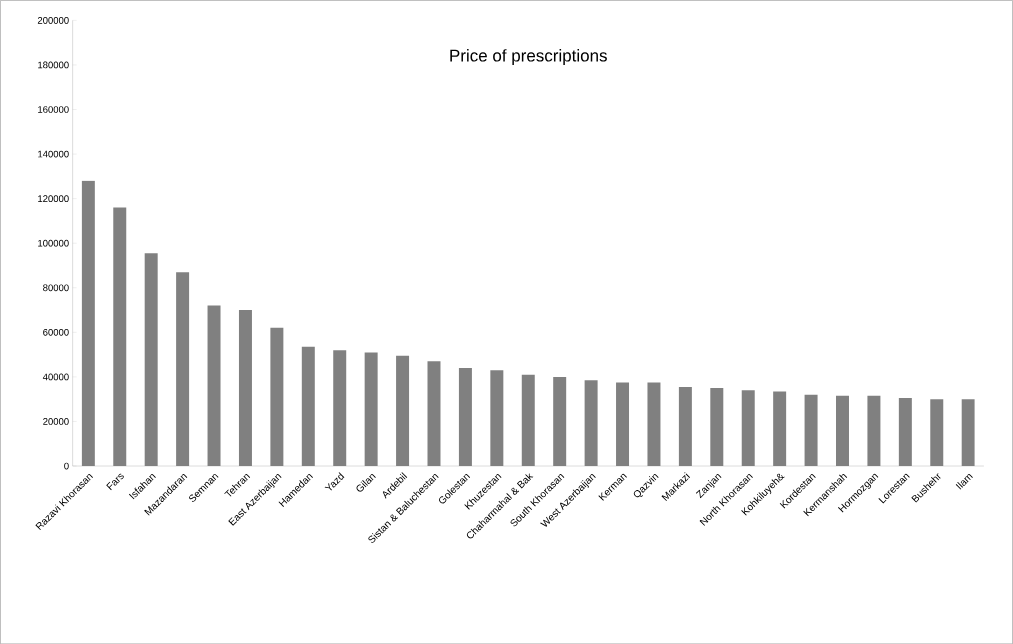 The image size is (1013, 644). Describe the element at coordinates (53, 65) in the screenshot. I see `y-tick-label: 180000` at that location.